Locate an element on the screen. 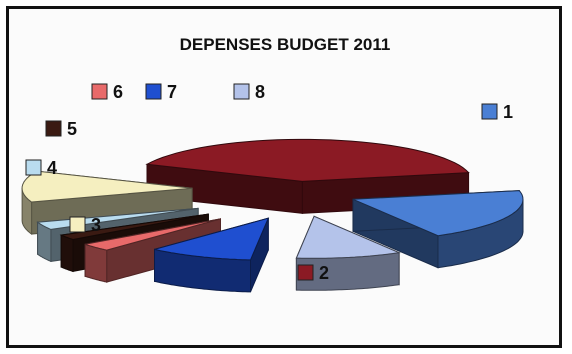  legend-item-6: 6 is located at coordinates (107, 92).